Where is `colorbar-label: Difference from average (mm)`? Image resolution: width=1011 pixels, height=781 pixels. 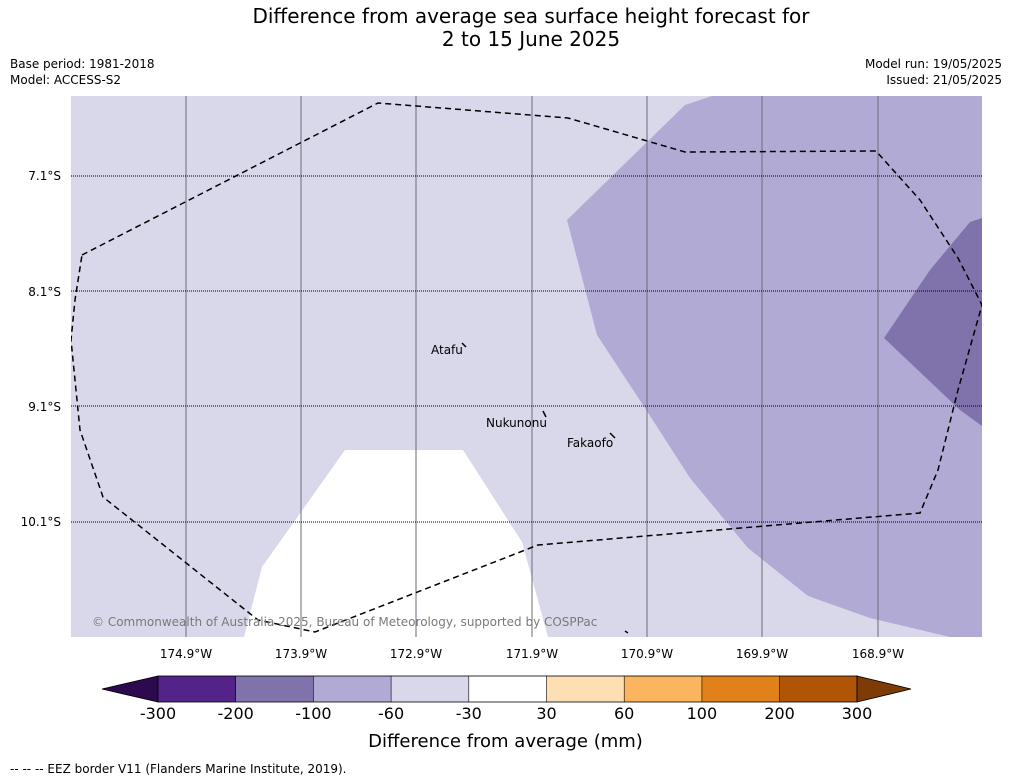 colorbar-label: Difference from average (mm) is located at coordinates (505, 741).